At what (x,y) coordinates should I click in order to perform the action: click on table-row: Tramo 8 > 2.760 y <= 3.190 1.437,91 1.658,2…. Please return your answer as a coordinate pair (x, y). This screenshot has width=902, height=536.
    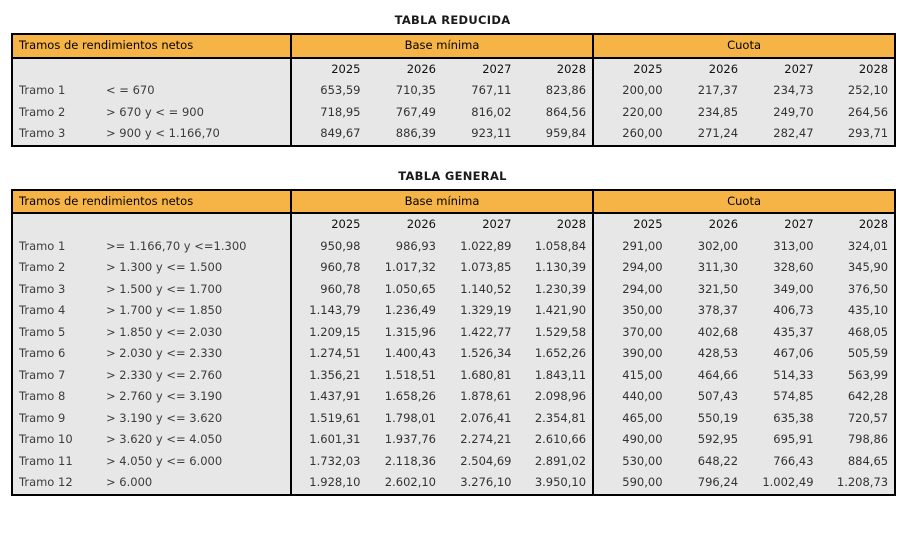
    Looking at the image, I should click on (453, 397).